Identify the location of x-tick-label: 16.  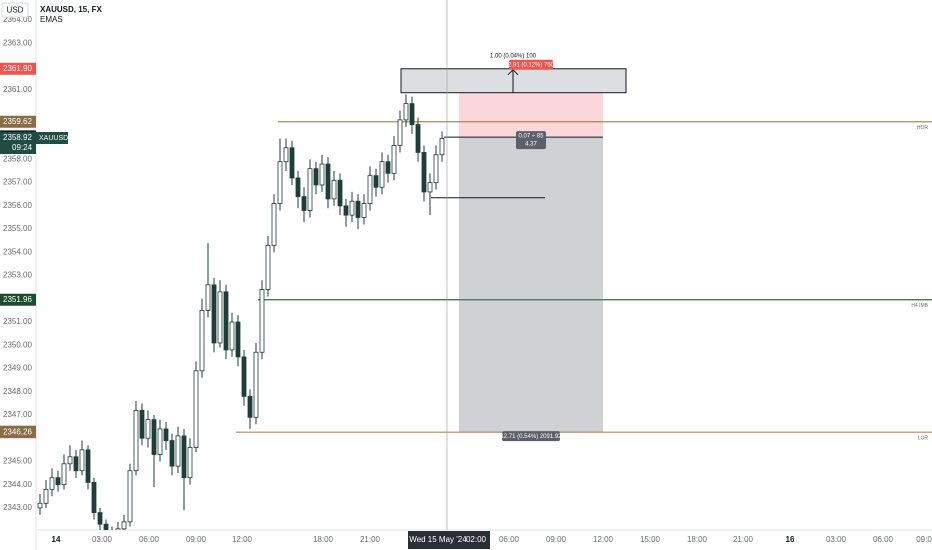
(790, 539).